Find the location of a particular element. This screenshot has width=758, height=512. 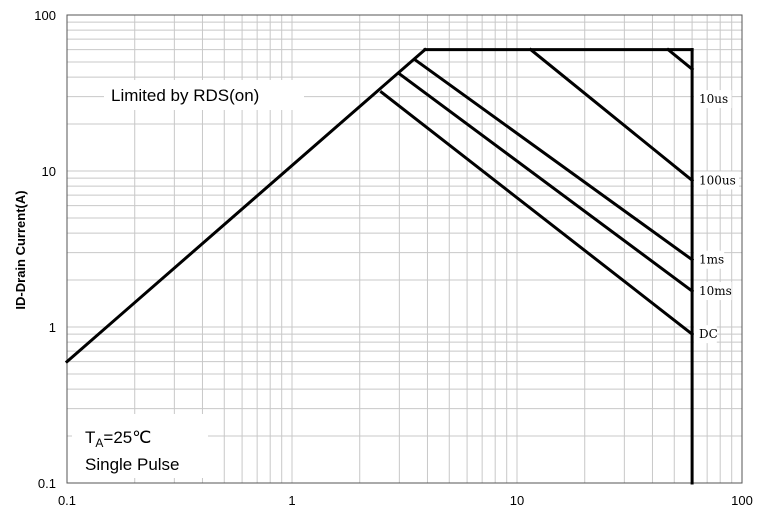

y-tick-label: 10 is located at coordinates (49, 171).